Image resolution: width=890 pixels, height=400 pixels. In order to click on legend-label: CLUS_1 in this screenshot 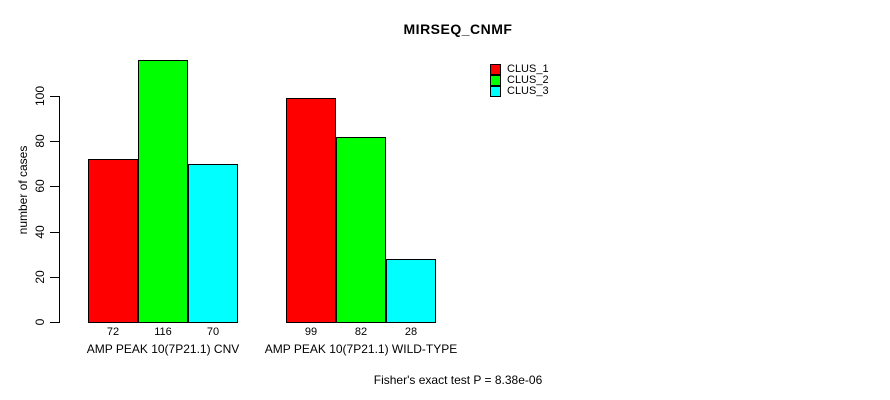, I will do `click(528, 69)`.